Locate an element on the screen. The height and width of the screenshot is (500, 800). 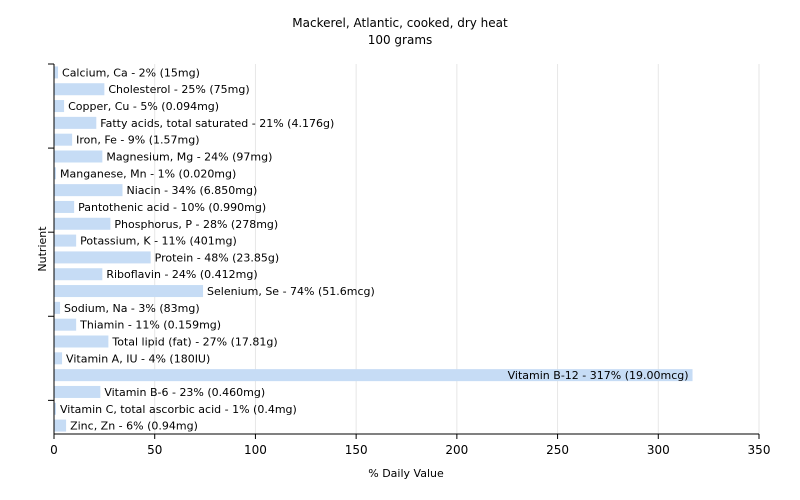
x-tick-label: 0 is located at coordinates (54, 450).